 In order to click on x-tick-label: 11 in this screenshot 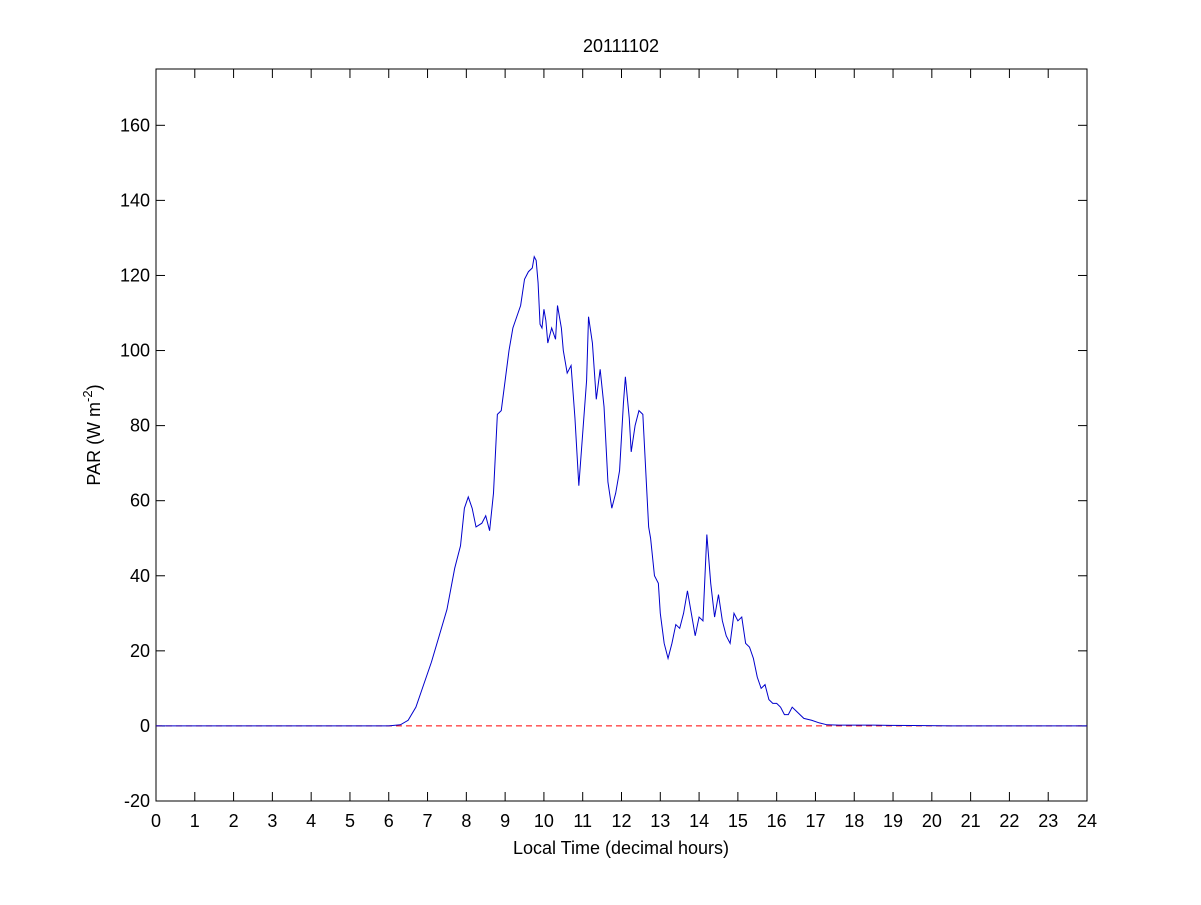, I will do `click(582, 821)`.